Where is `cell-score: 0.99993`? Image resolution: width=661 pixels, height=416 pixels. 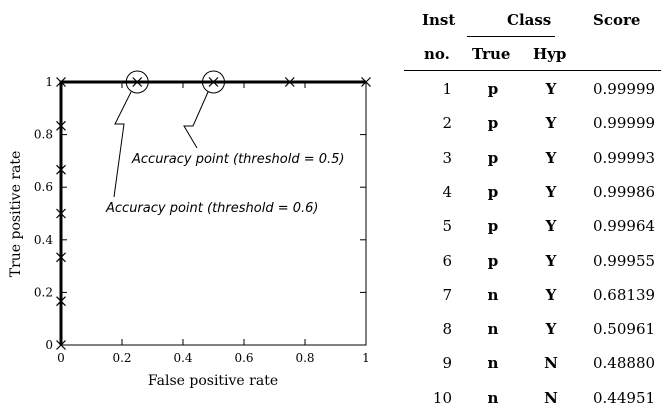 cell-score: 0.99993 is located at coordinates (624, 158).